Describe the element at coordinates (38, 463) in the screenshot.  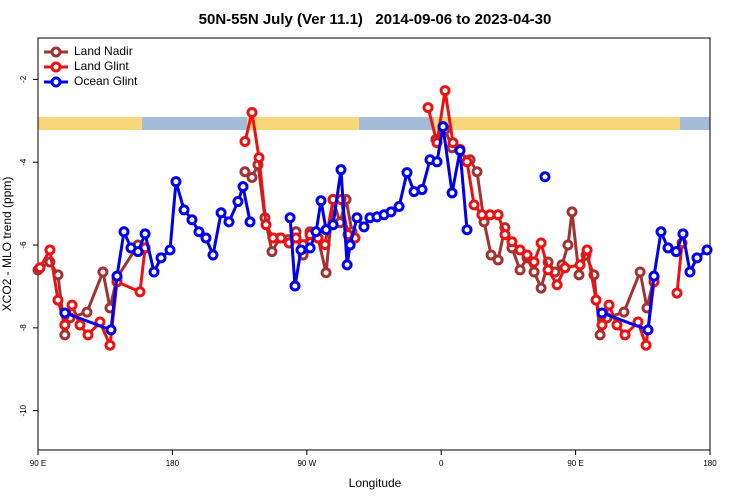
I see `x-tick-label: 90 E` at that location.